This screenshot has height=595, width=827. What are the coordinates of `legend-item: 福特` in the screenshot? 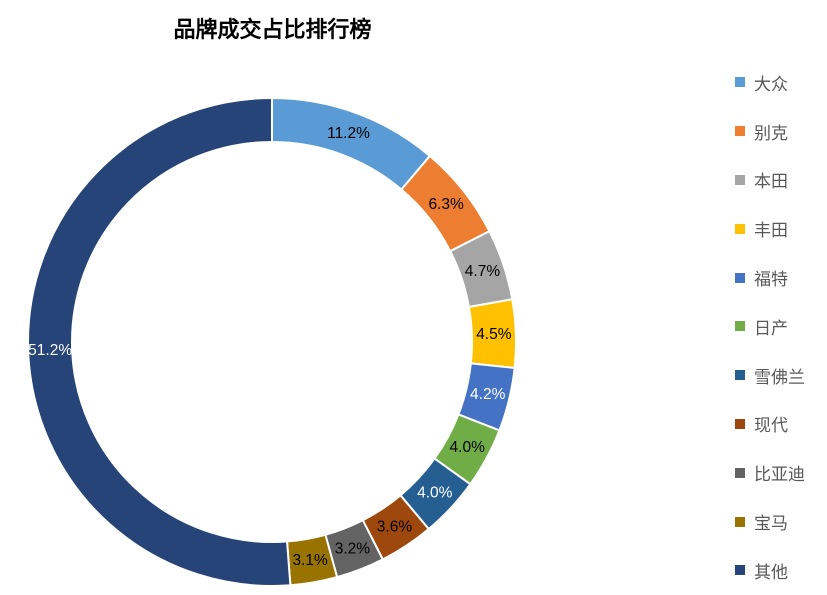 It's located at (780, 277).